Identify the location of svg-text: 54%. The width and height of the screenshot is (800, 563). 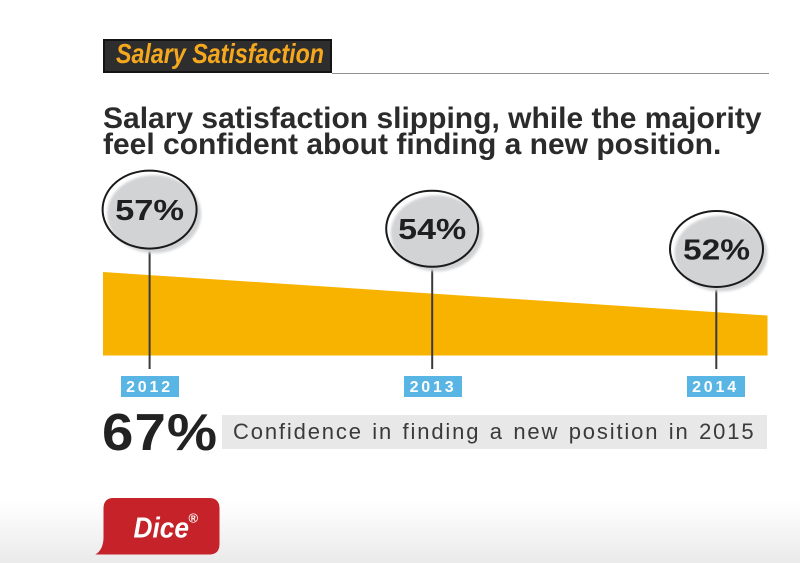
(432, 230).